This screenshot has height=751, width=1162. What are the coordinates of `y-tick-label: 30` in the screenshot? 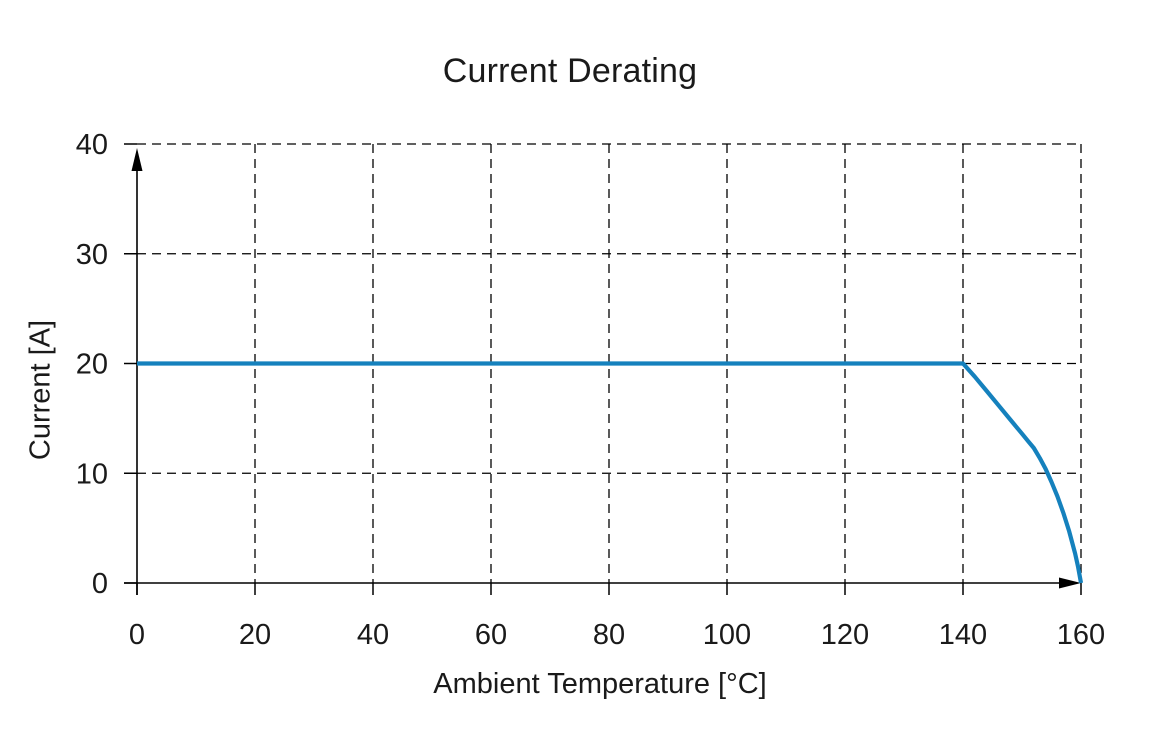 It's located at (92, 255).